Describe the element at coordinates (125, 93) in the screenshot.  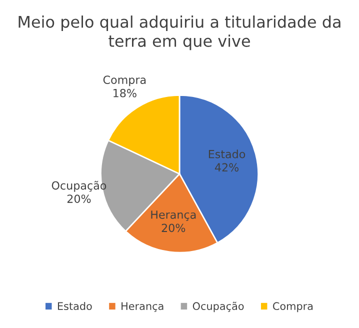
I see `data-label: 18%` at that location.